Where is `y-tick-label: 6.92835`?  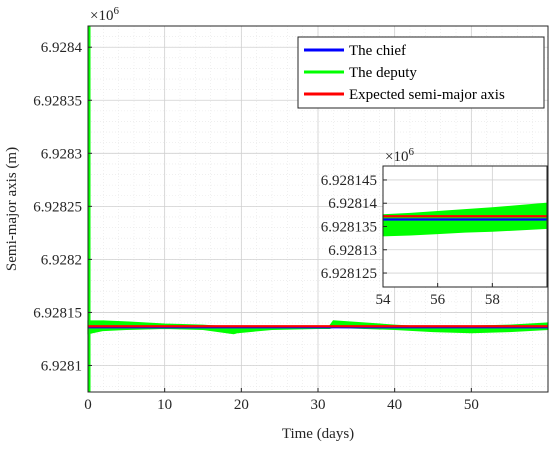 y-tick-label: 6.92835 is located at coordinates (57, 101).